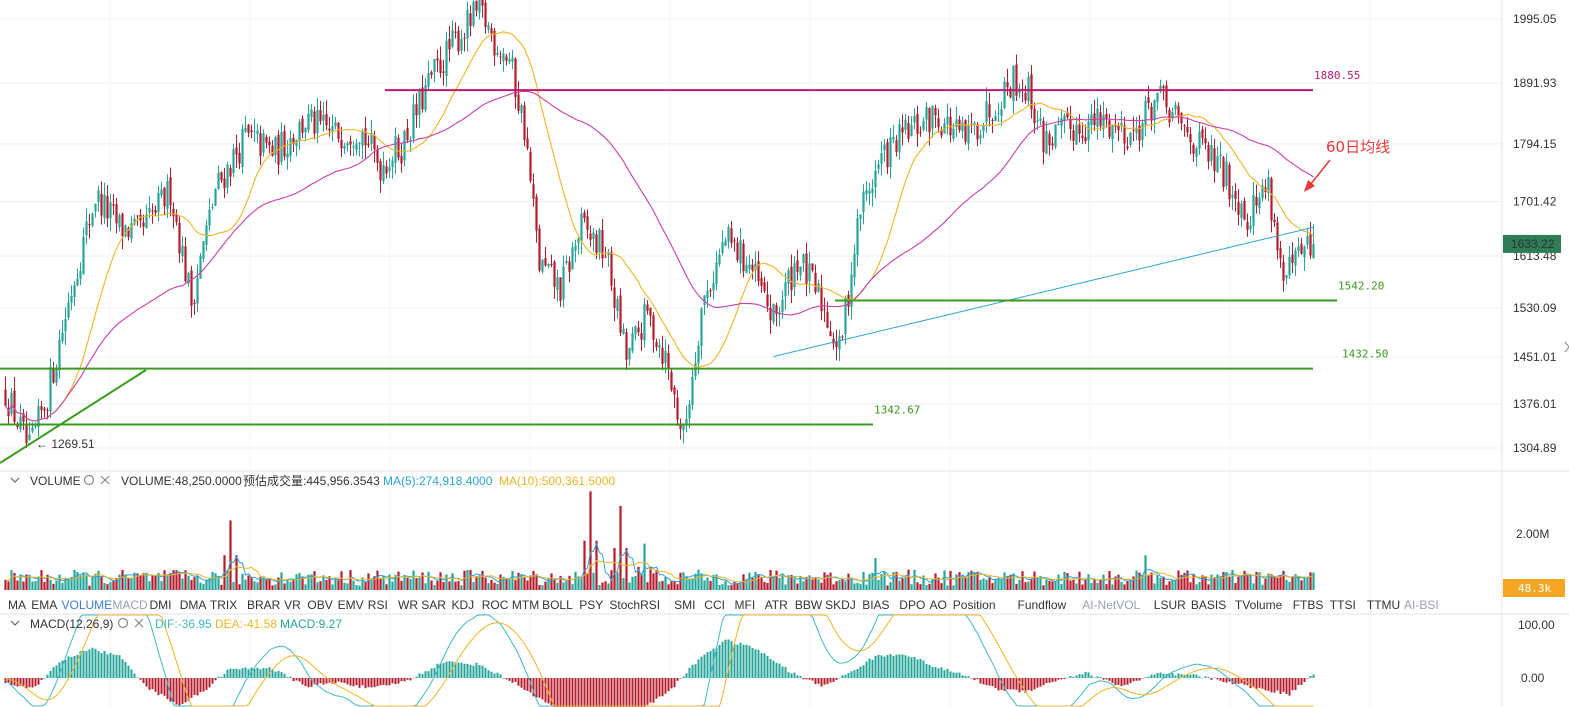  I want to click on tab-label: WR, so click(408, 605).